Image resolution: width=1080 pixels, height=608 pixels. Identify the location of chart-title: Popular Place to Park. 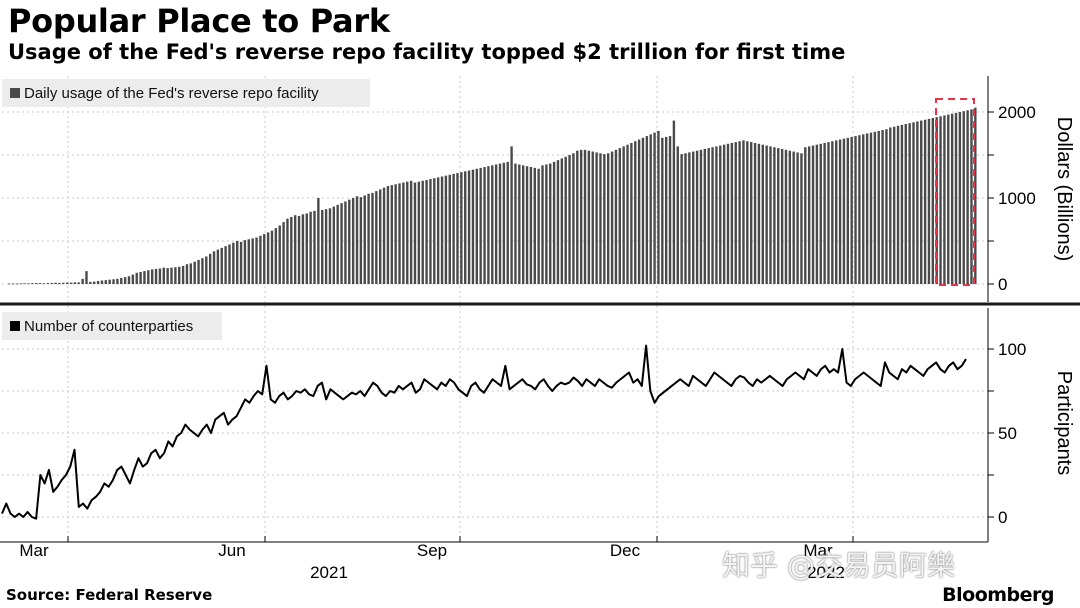
(199, 21).